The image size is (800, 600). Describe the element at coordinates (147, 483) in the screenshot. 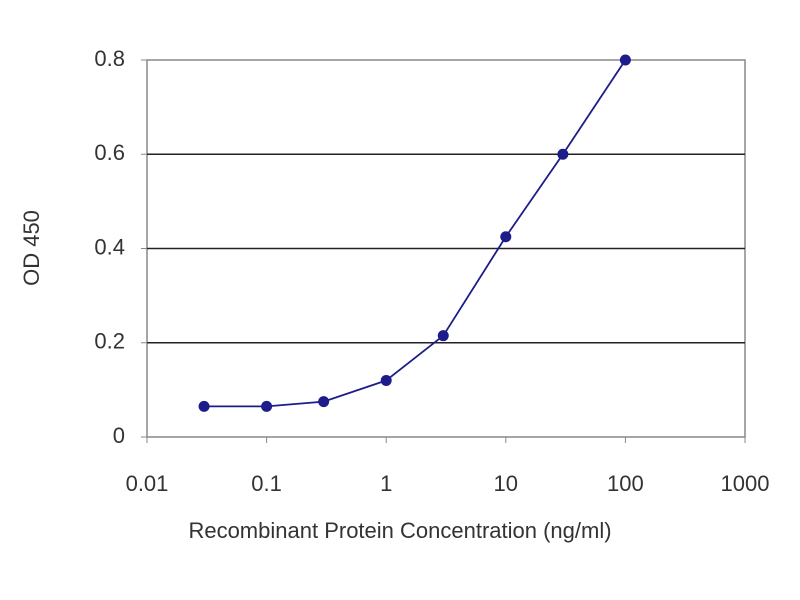

I see `x-tick-label: 0.01` at that location.